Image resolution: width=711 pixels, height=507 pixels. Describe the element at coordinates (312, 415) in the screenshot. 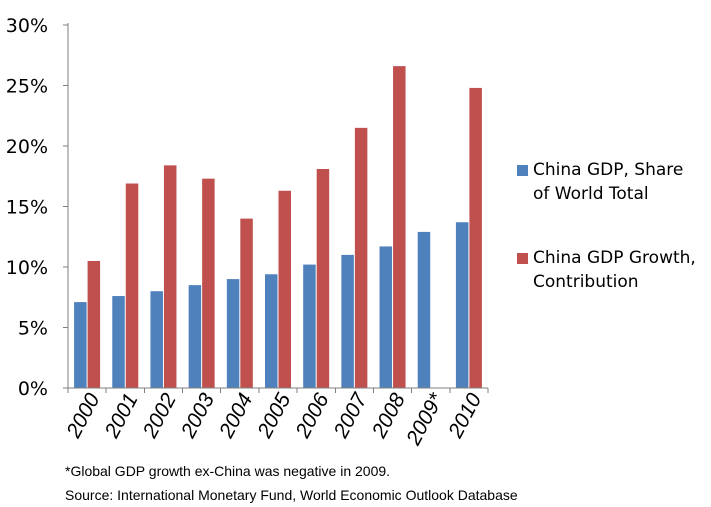

I see `x-tick-label: 2006` at that location.